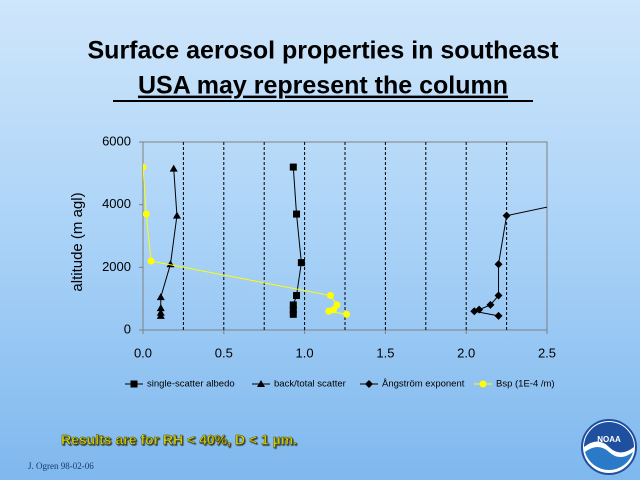 This screenshot has width=640, height=480. What do you see at coordinates (116, 140) in the screenshot?
I see `y-tick-label: 6000` at bounding box center [116, 140].